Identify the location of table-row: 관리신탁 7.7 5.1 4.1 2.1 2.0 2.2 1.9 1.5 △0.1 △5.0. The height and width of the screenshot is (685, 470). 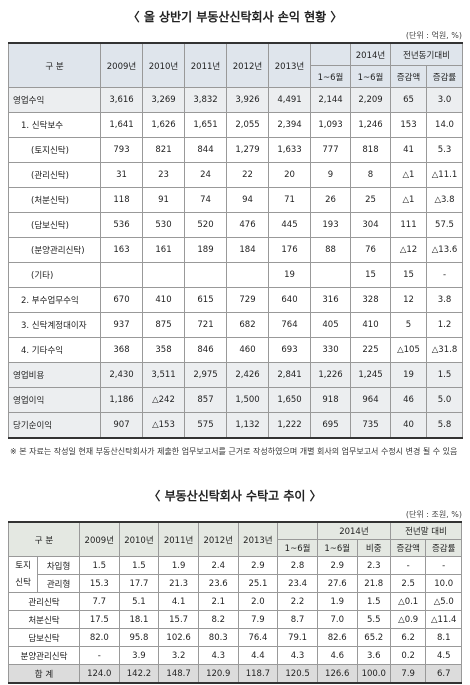
(235, 601).